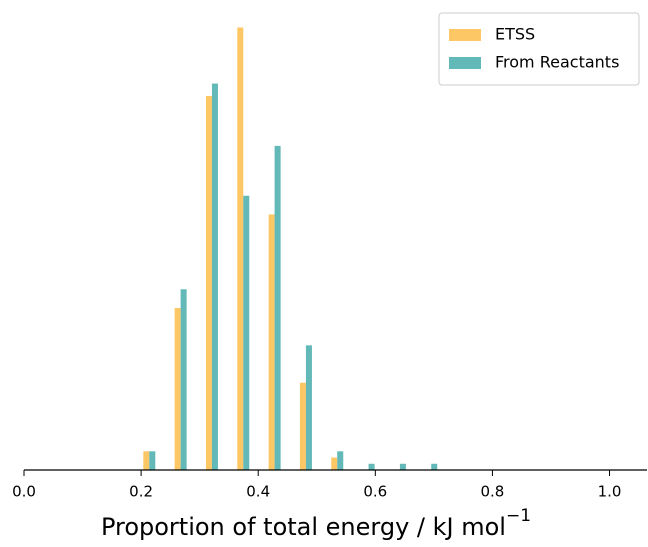 This screenshot has width=648, height=547. Describe the element at coordinates (24, 492) in the screenshot. I see `x-tick-label: 0.0` at that location.